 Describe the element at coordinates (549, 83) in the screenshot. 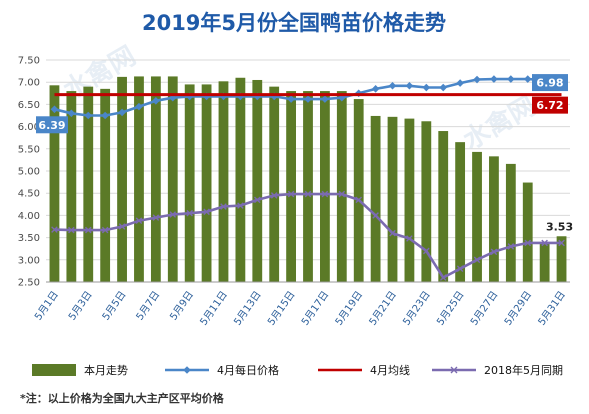

I see `end-line-label: 6.98` at that location.